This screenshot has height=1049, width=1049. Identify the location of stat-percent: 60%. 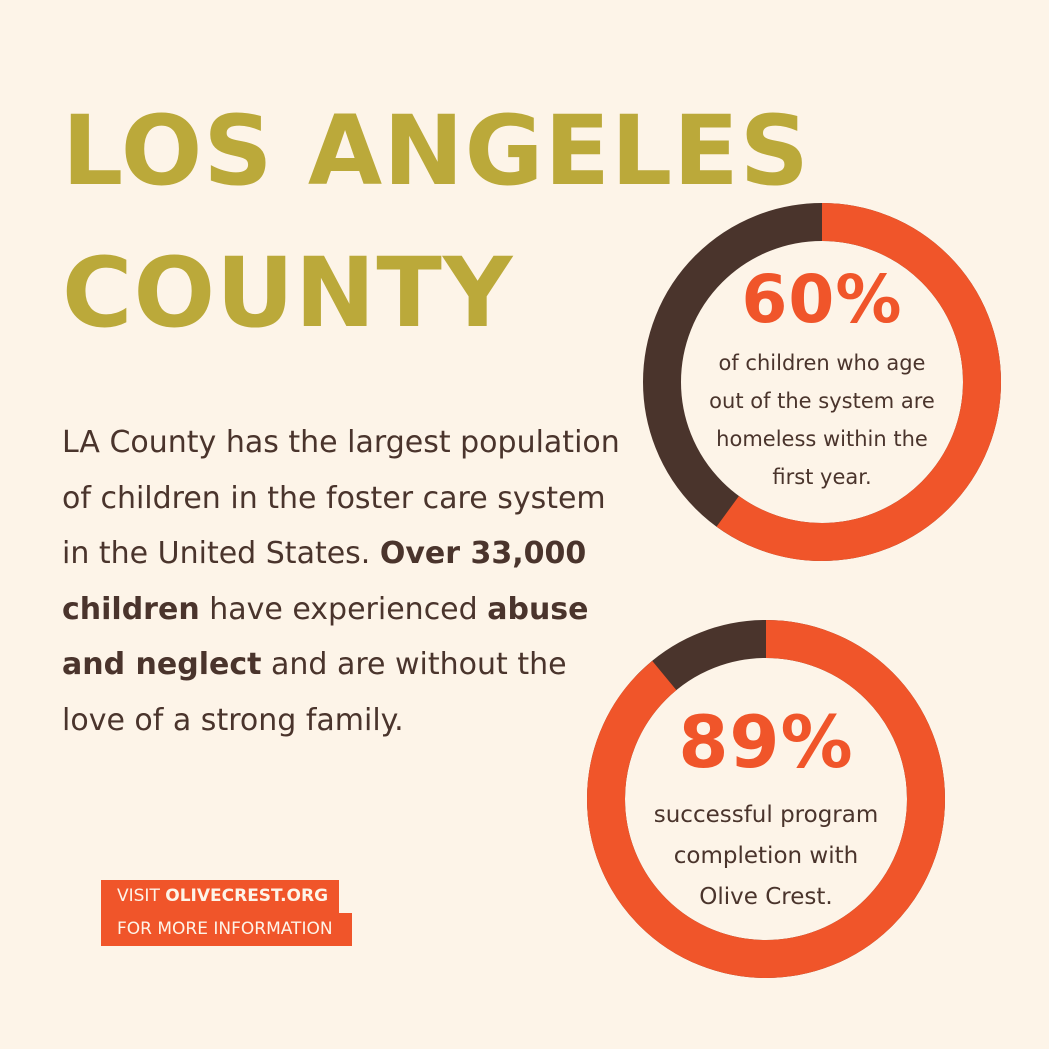
(822, 299).